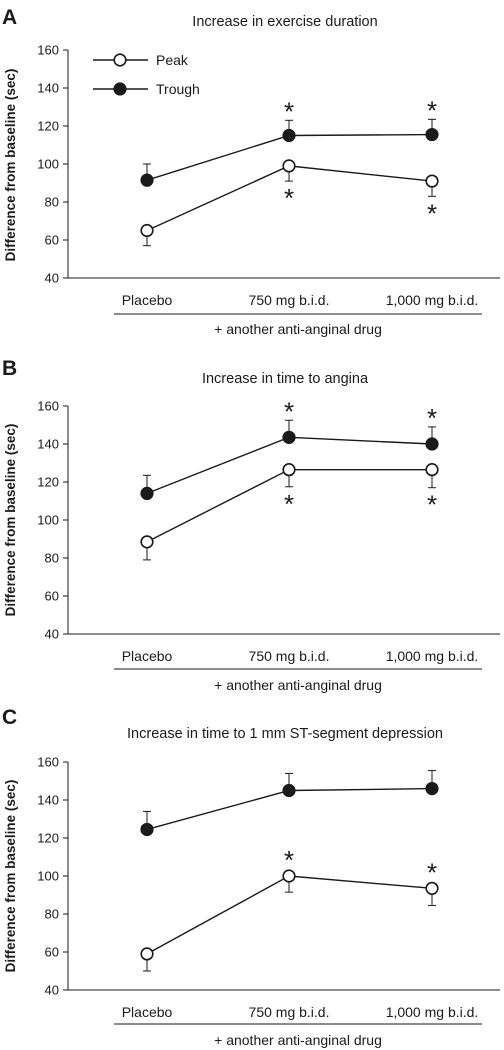 The width and height of the screenshot is (504, 1050). What do you see at coordinates (178, 89) in the screenshot?
I see `legend-label: Trough` at bounding box center [178, 89].